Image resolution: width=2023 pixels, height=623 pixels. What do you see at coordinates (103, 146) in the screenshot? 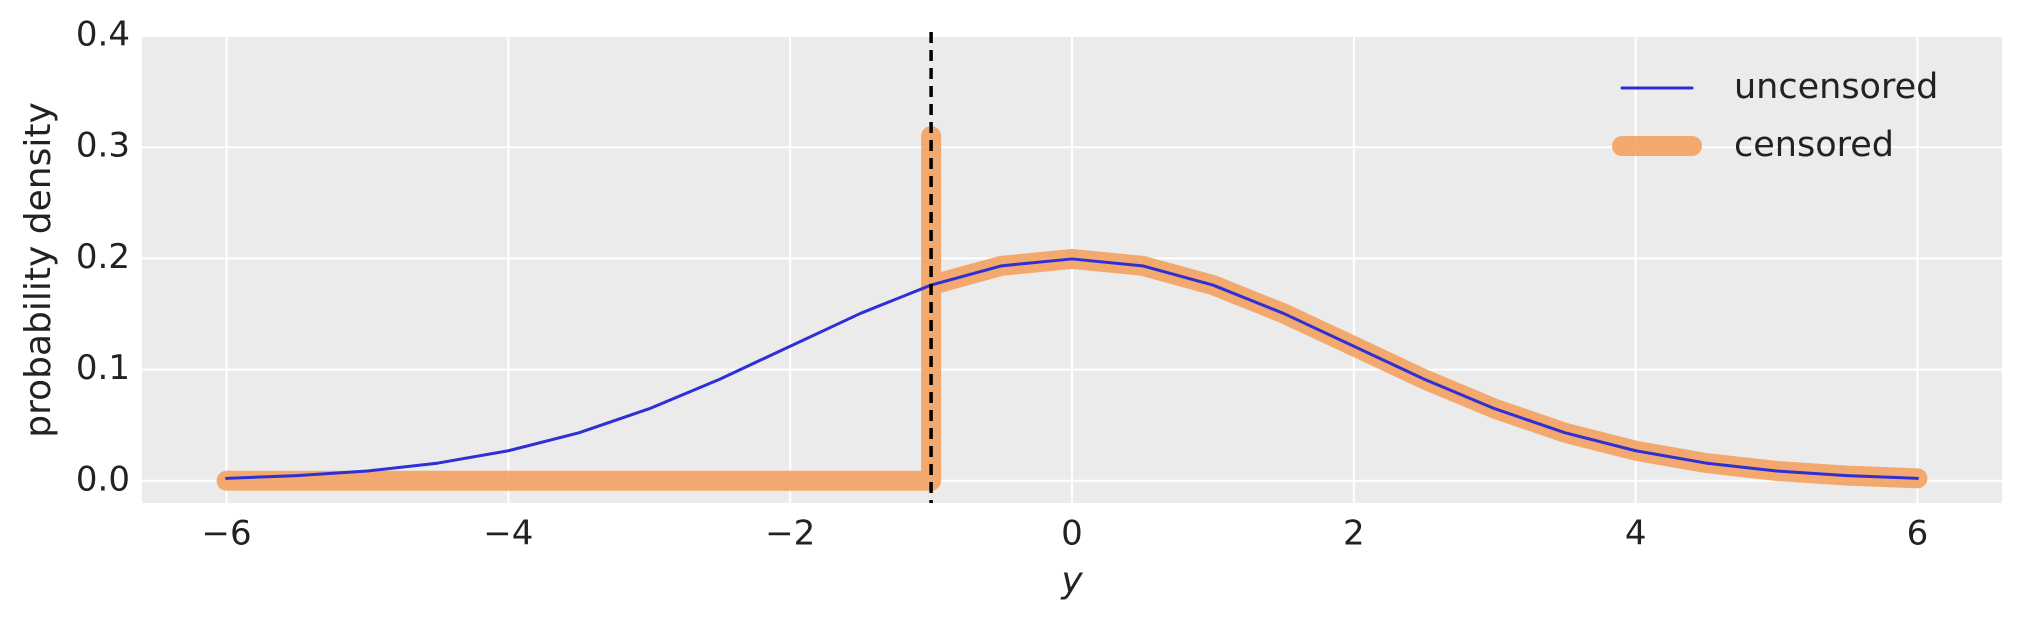
I see `y-tick-label: 0.3` at bounding box center [103, 146].